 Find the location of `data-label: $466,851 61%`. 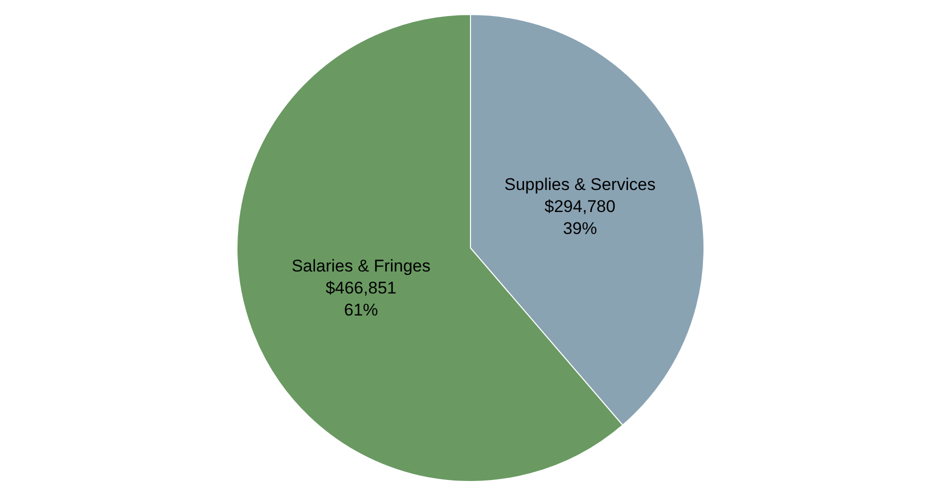

data-label: $466,851 61% is located at coordinates (361, 299).